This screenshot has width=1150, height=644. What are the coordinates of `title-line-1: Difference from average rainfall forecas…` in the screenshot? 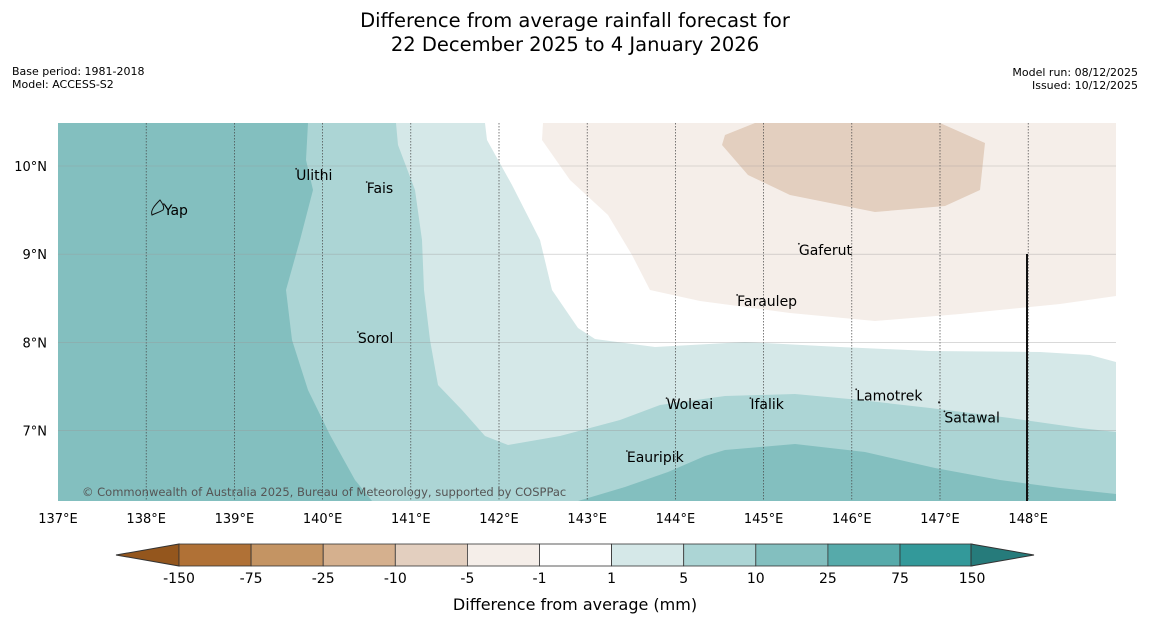 It's located at (575, 20).